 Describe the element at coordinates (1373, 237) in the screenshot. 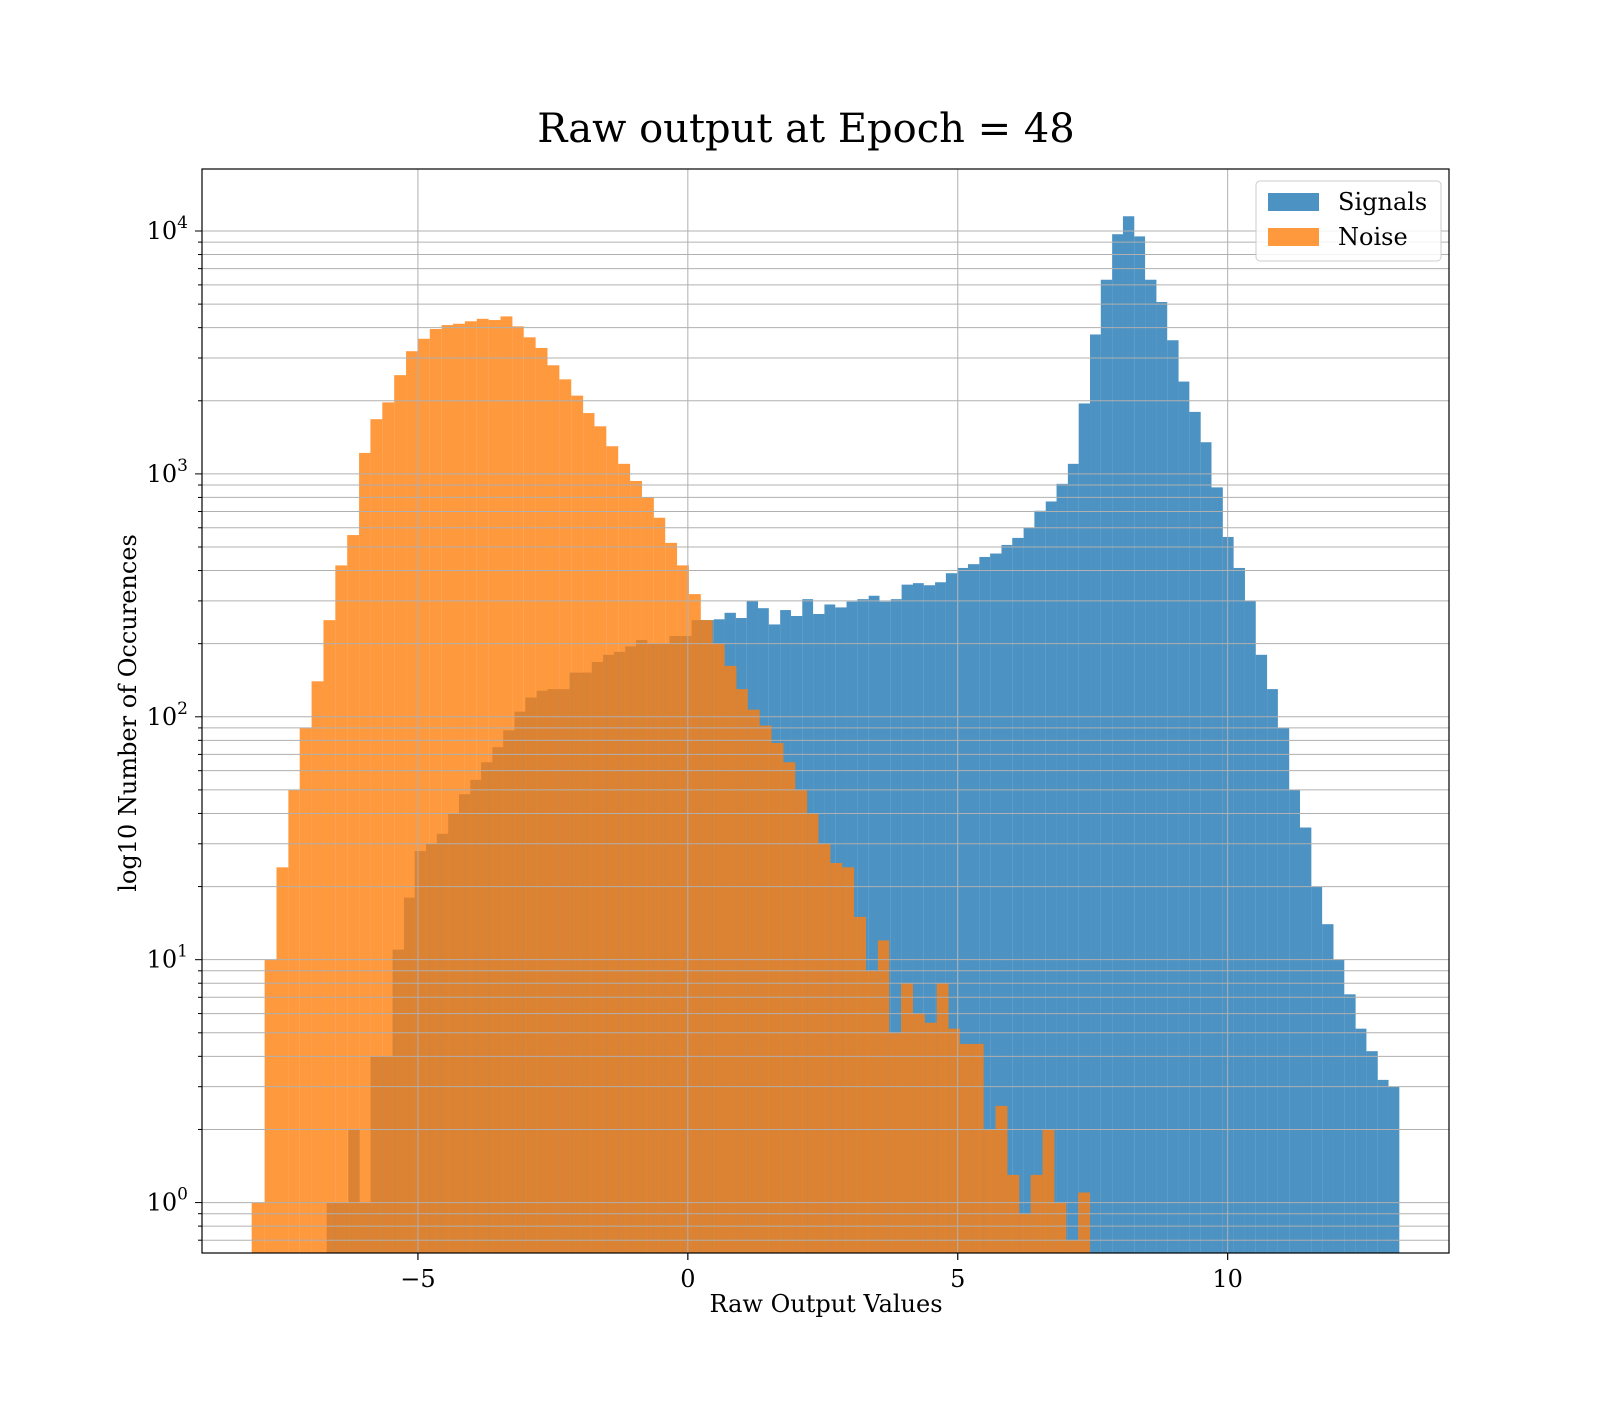

I see `legend-label-noise: Noise` at that location.